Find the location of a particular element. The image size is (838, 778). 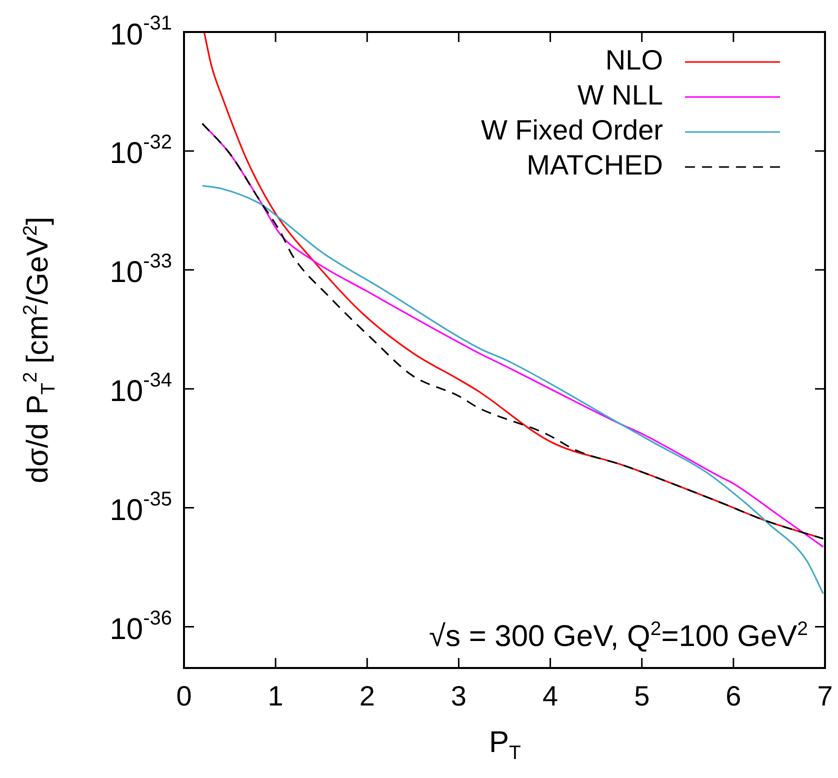

x-tick-label: 7 is located at coordinates (825, 696).